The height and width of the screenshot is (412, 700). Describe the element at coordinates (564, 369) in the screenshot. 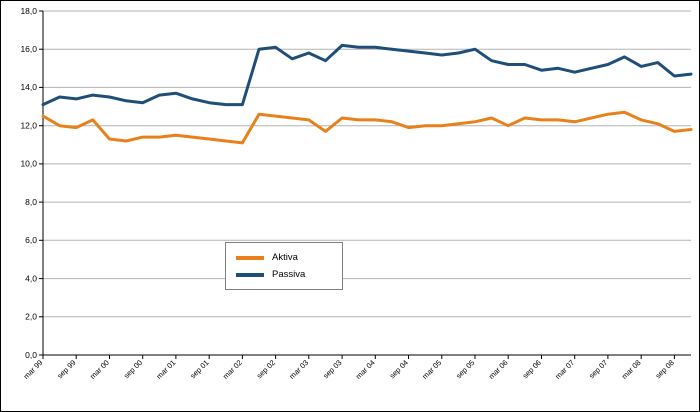

I see `svg-text: mar 07` at that location.